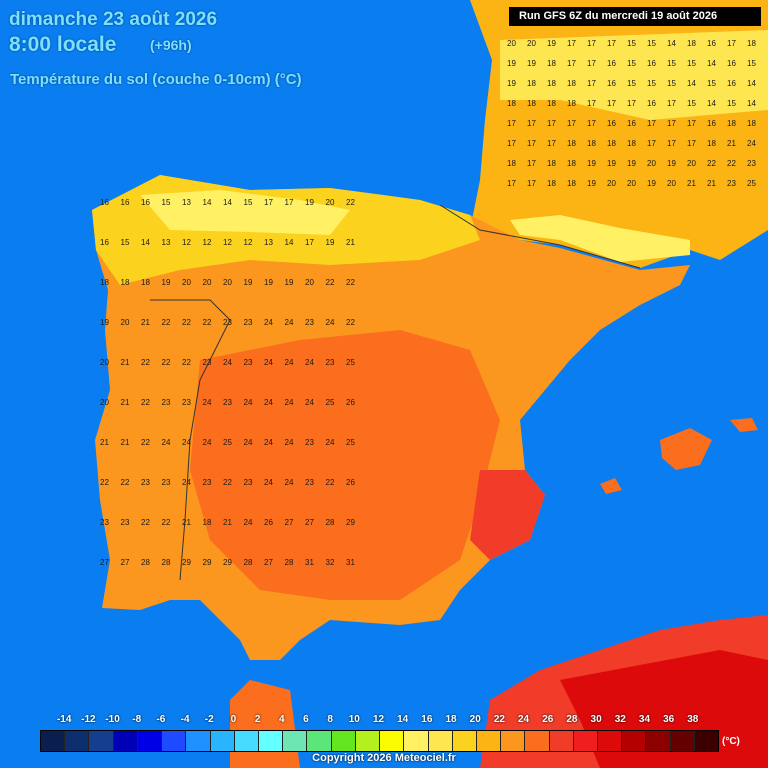 The image size is (768, 768). I want to click on temperature-value: 16, so click(711, 43).